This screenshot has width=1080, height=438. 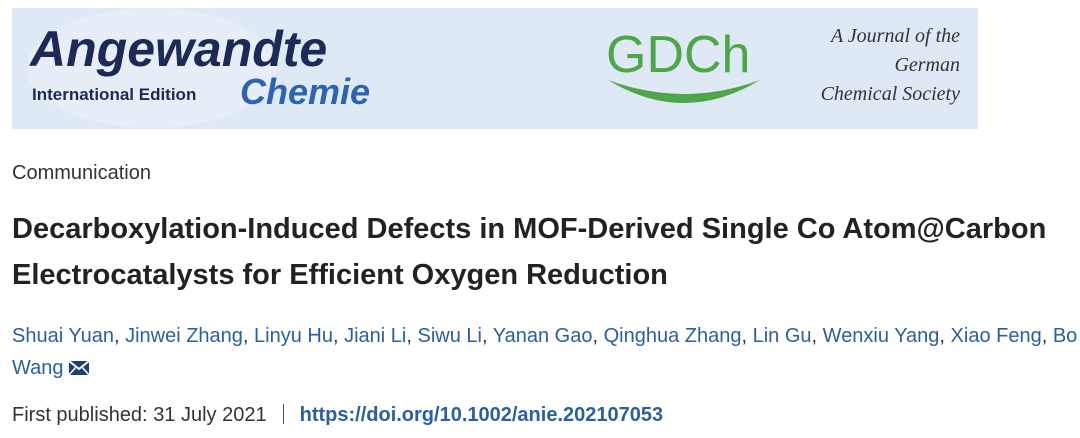 I want to click on author: Bo Wang, so click(x=545, y=352).